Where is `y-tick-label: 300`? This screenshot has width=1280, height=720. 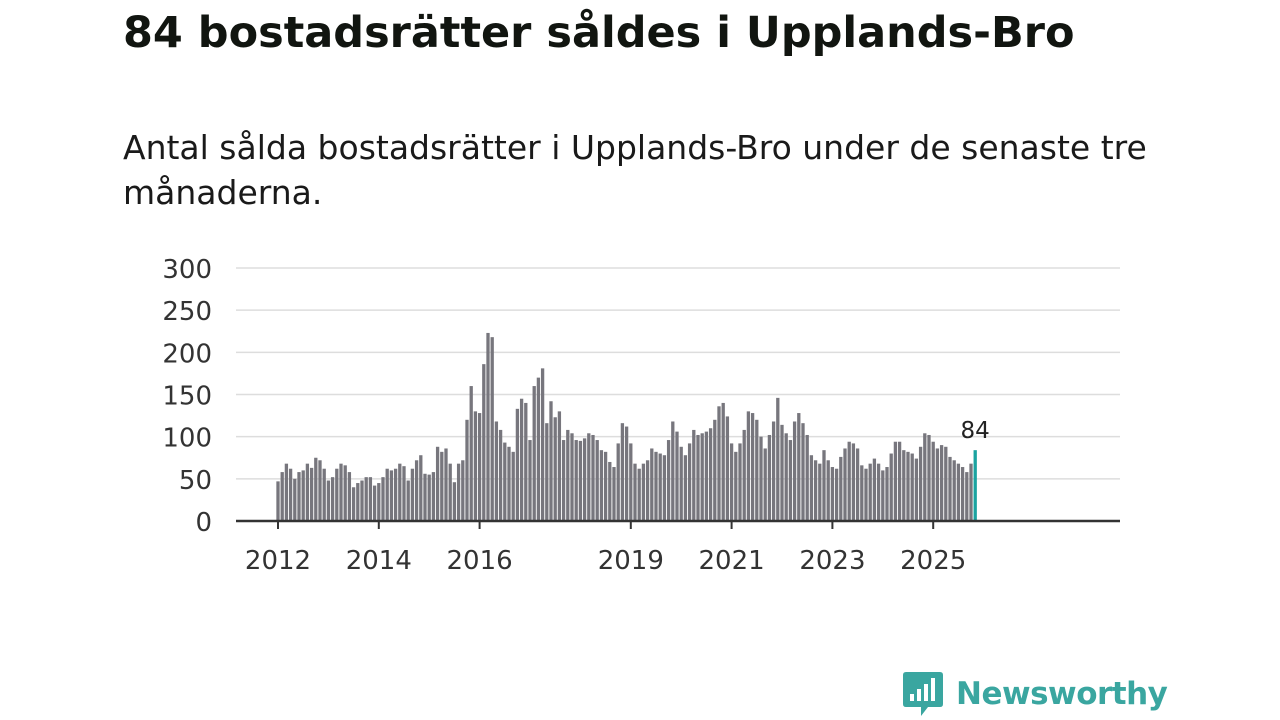 y-tick-label: 300 is located at coordinates (187, 270).